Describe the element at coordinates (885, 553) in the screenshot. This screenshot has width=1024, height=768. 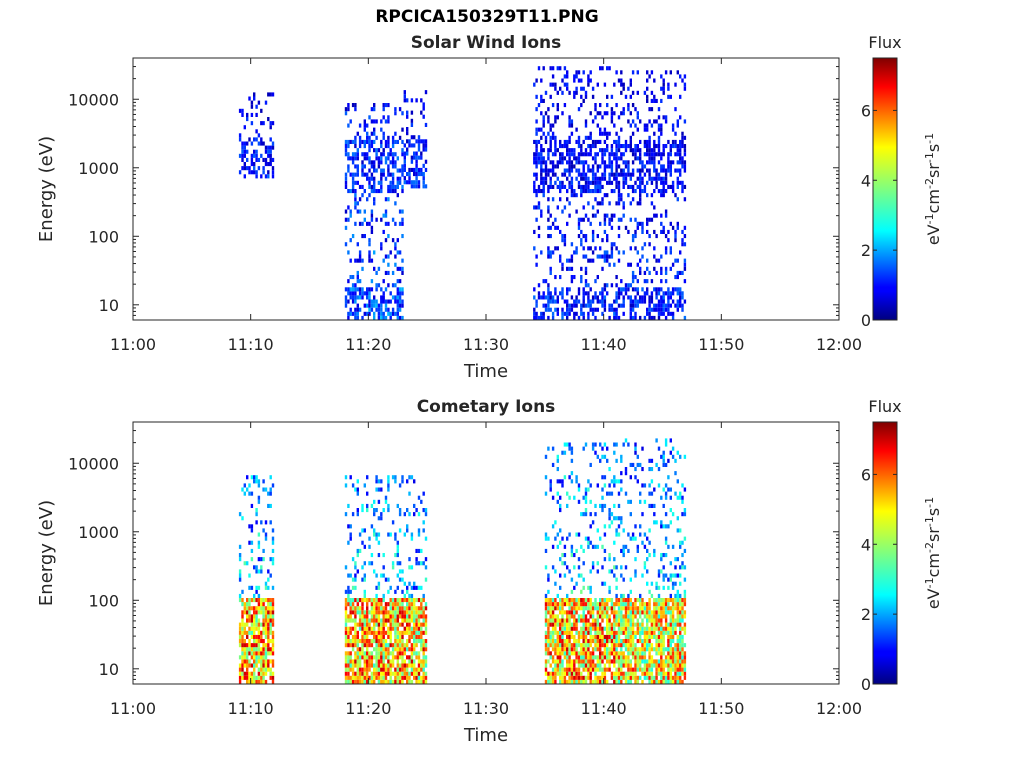
I see `colorbar-gradient` at that location.